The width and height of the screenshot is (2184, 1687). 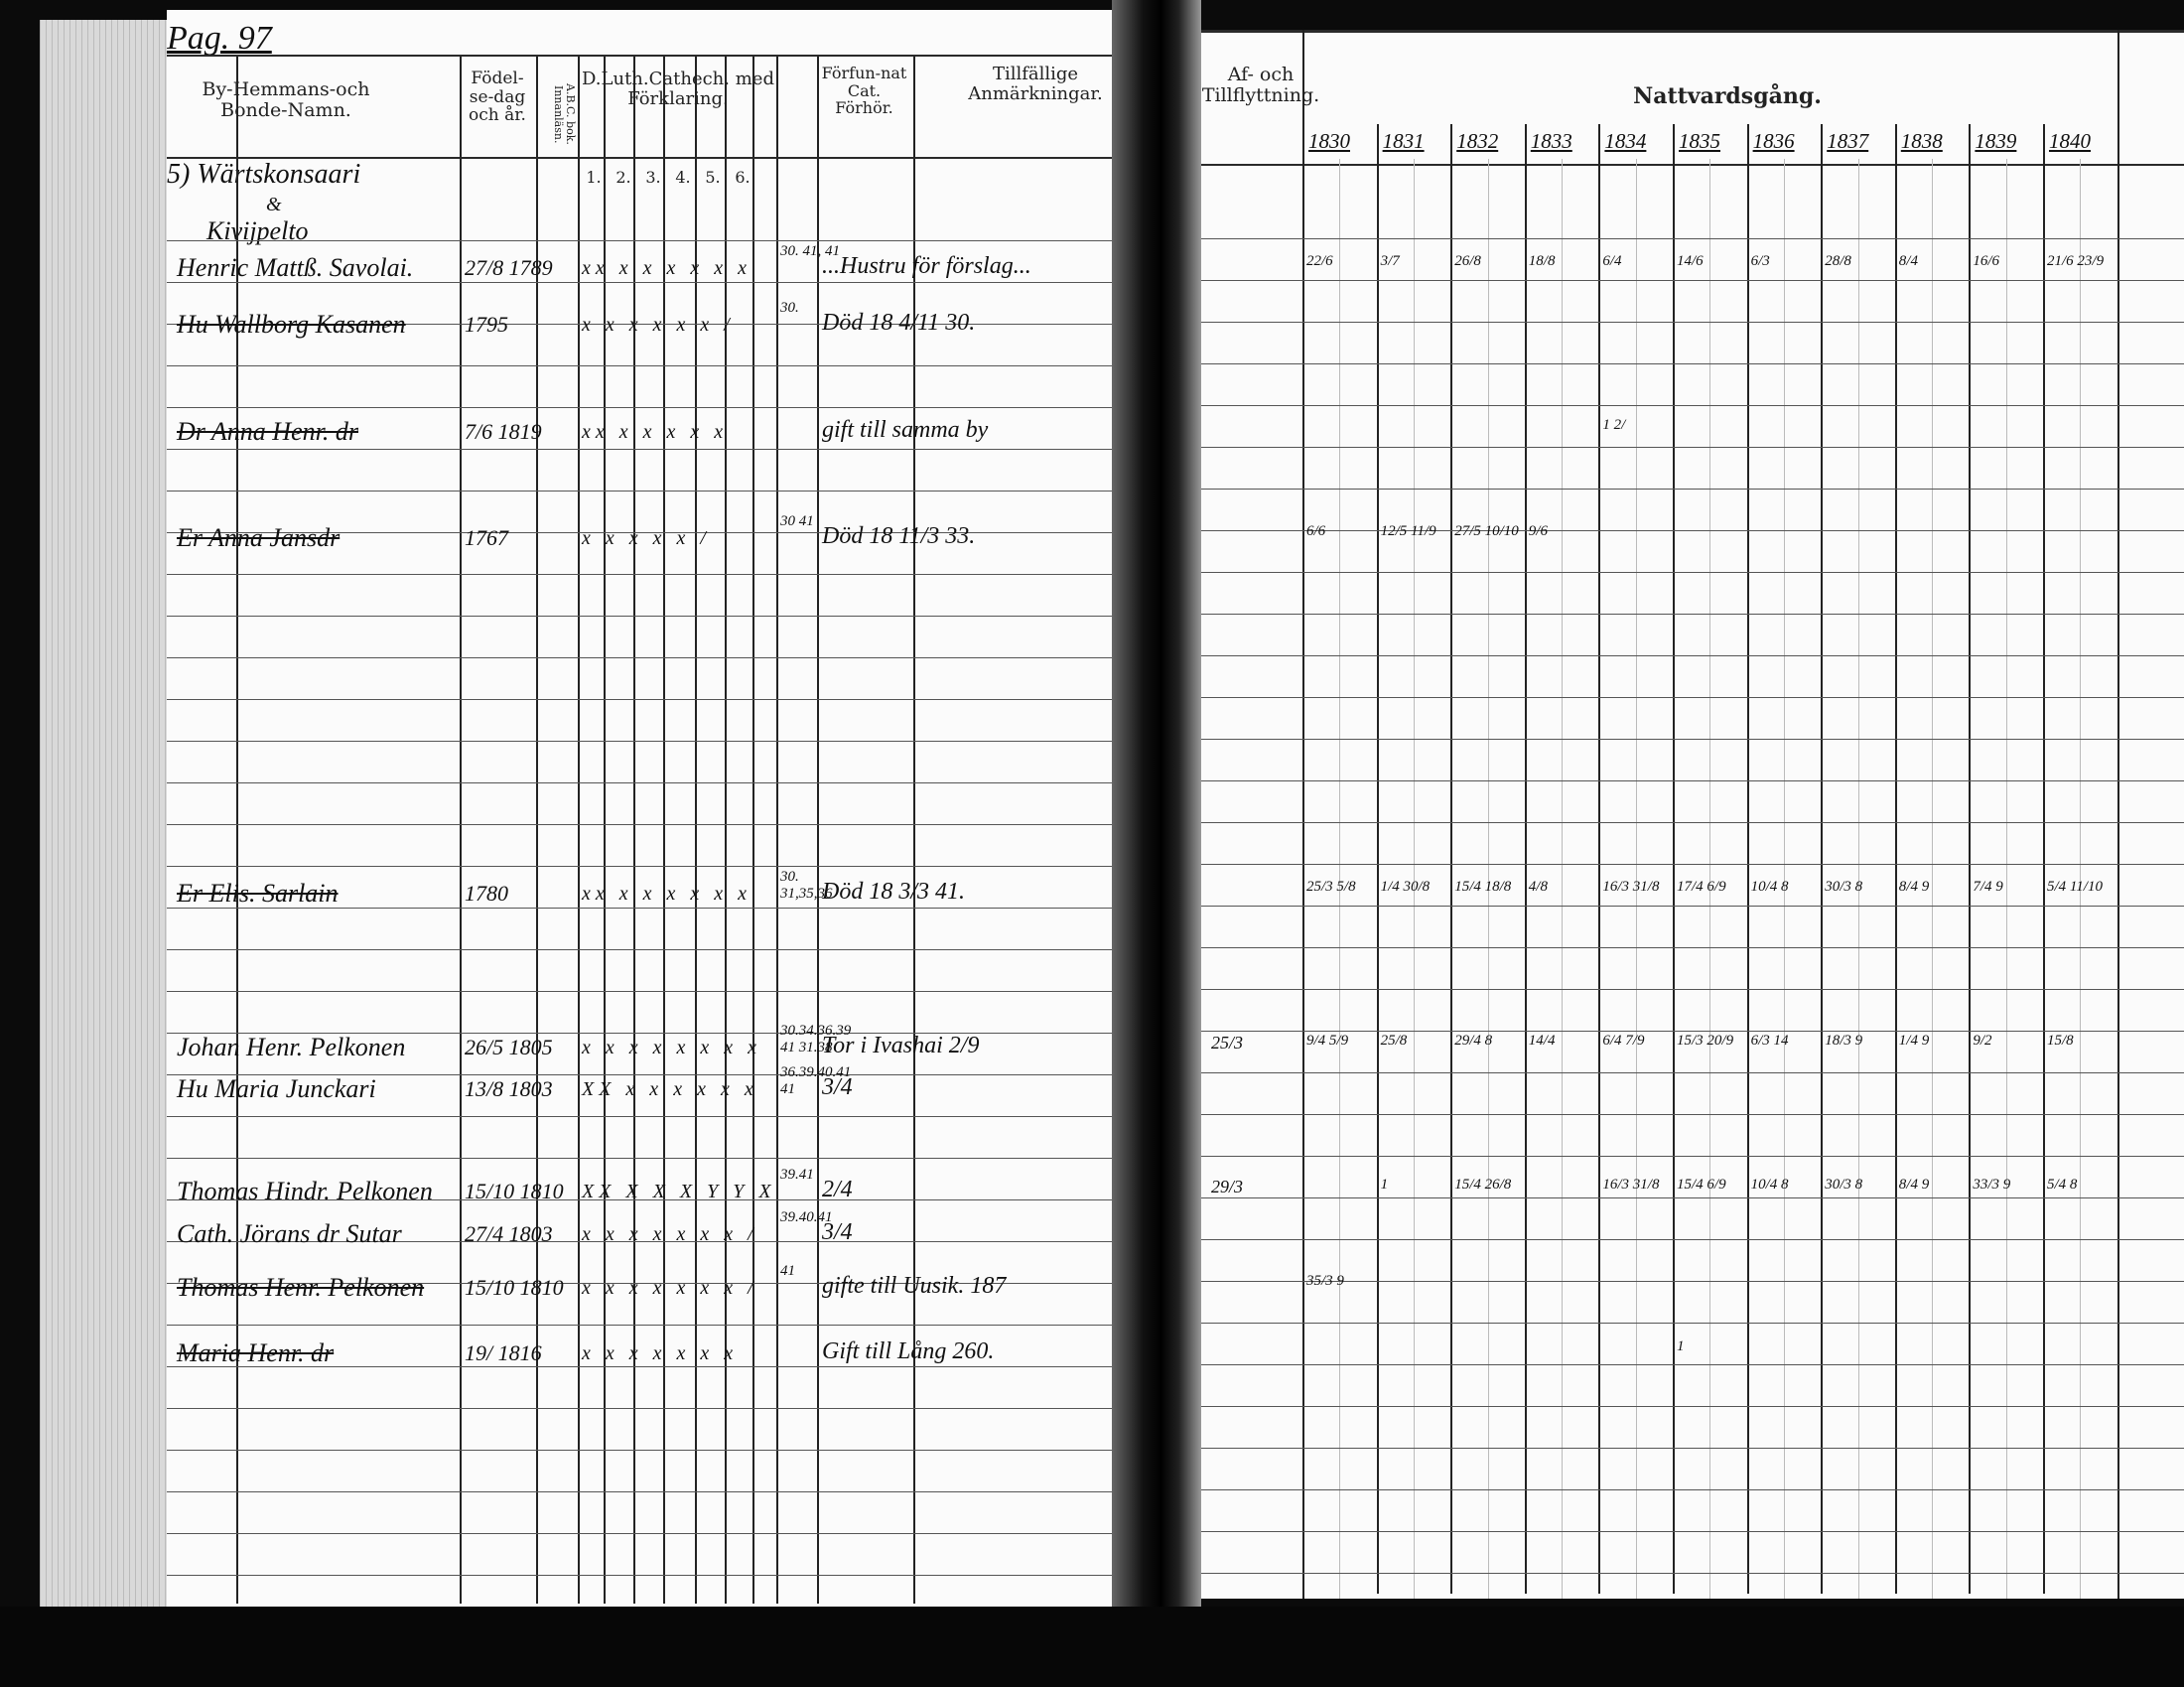 I want to click on communion-date: 28/8, so click(x=1838, y=261).